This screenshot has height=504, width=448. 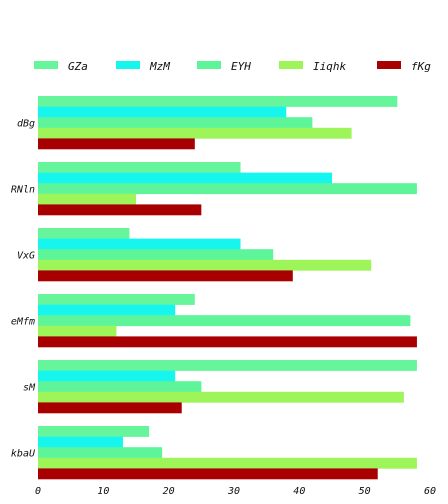 What do you see at coordinates (221, 397) in the screenshot?
I see `bar-sM-Iiqhk` at bounding box center [221, 397].